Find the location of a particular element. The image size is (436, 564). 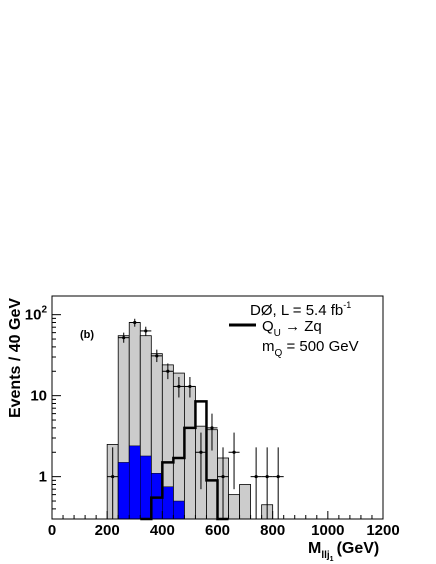

y-tick-label-base: 1 is located at coordinates (43, 477).